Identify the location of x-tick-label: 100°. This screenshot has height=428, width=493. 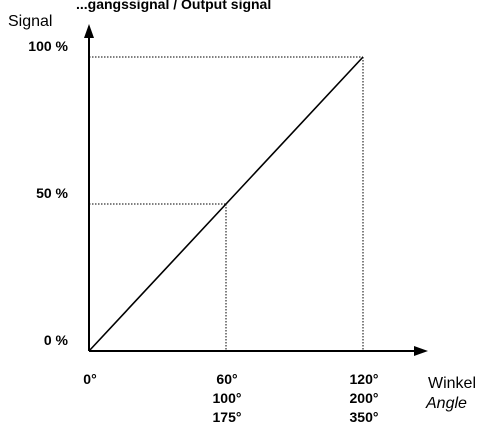
(227, 398).